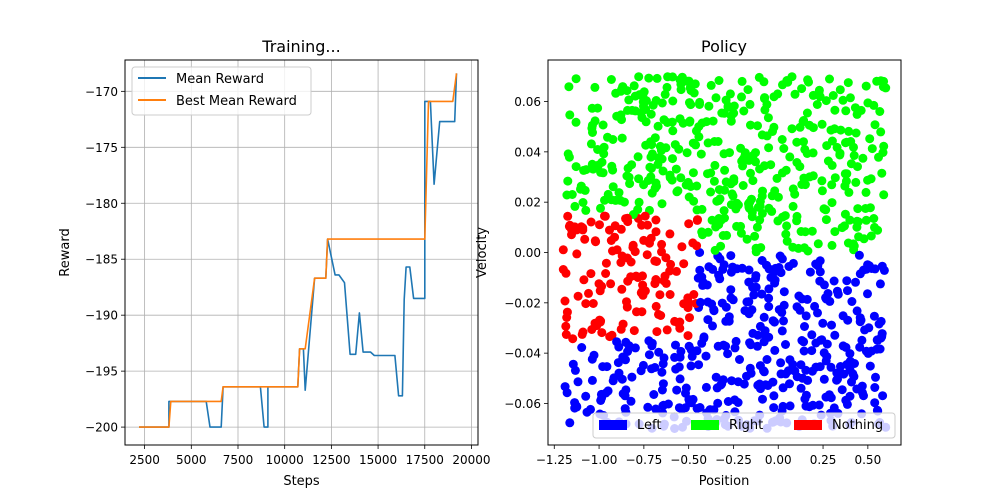 This screenshot has width=1000, height=500. Describe the element at coordinates (599, 460) in the screenshot. I see `x-tick-label: −1.00` at that location.